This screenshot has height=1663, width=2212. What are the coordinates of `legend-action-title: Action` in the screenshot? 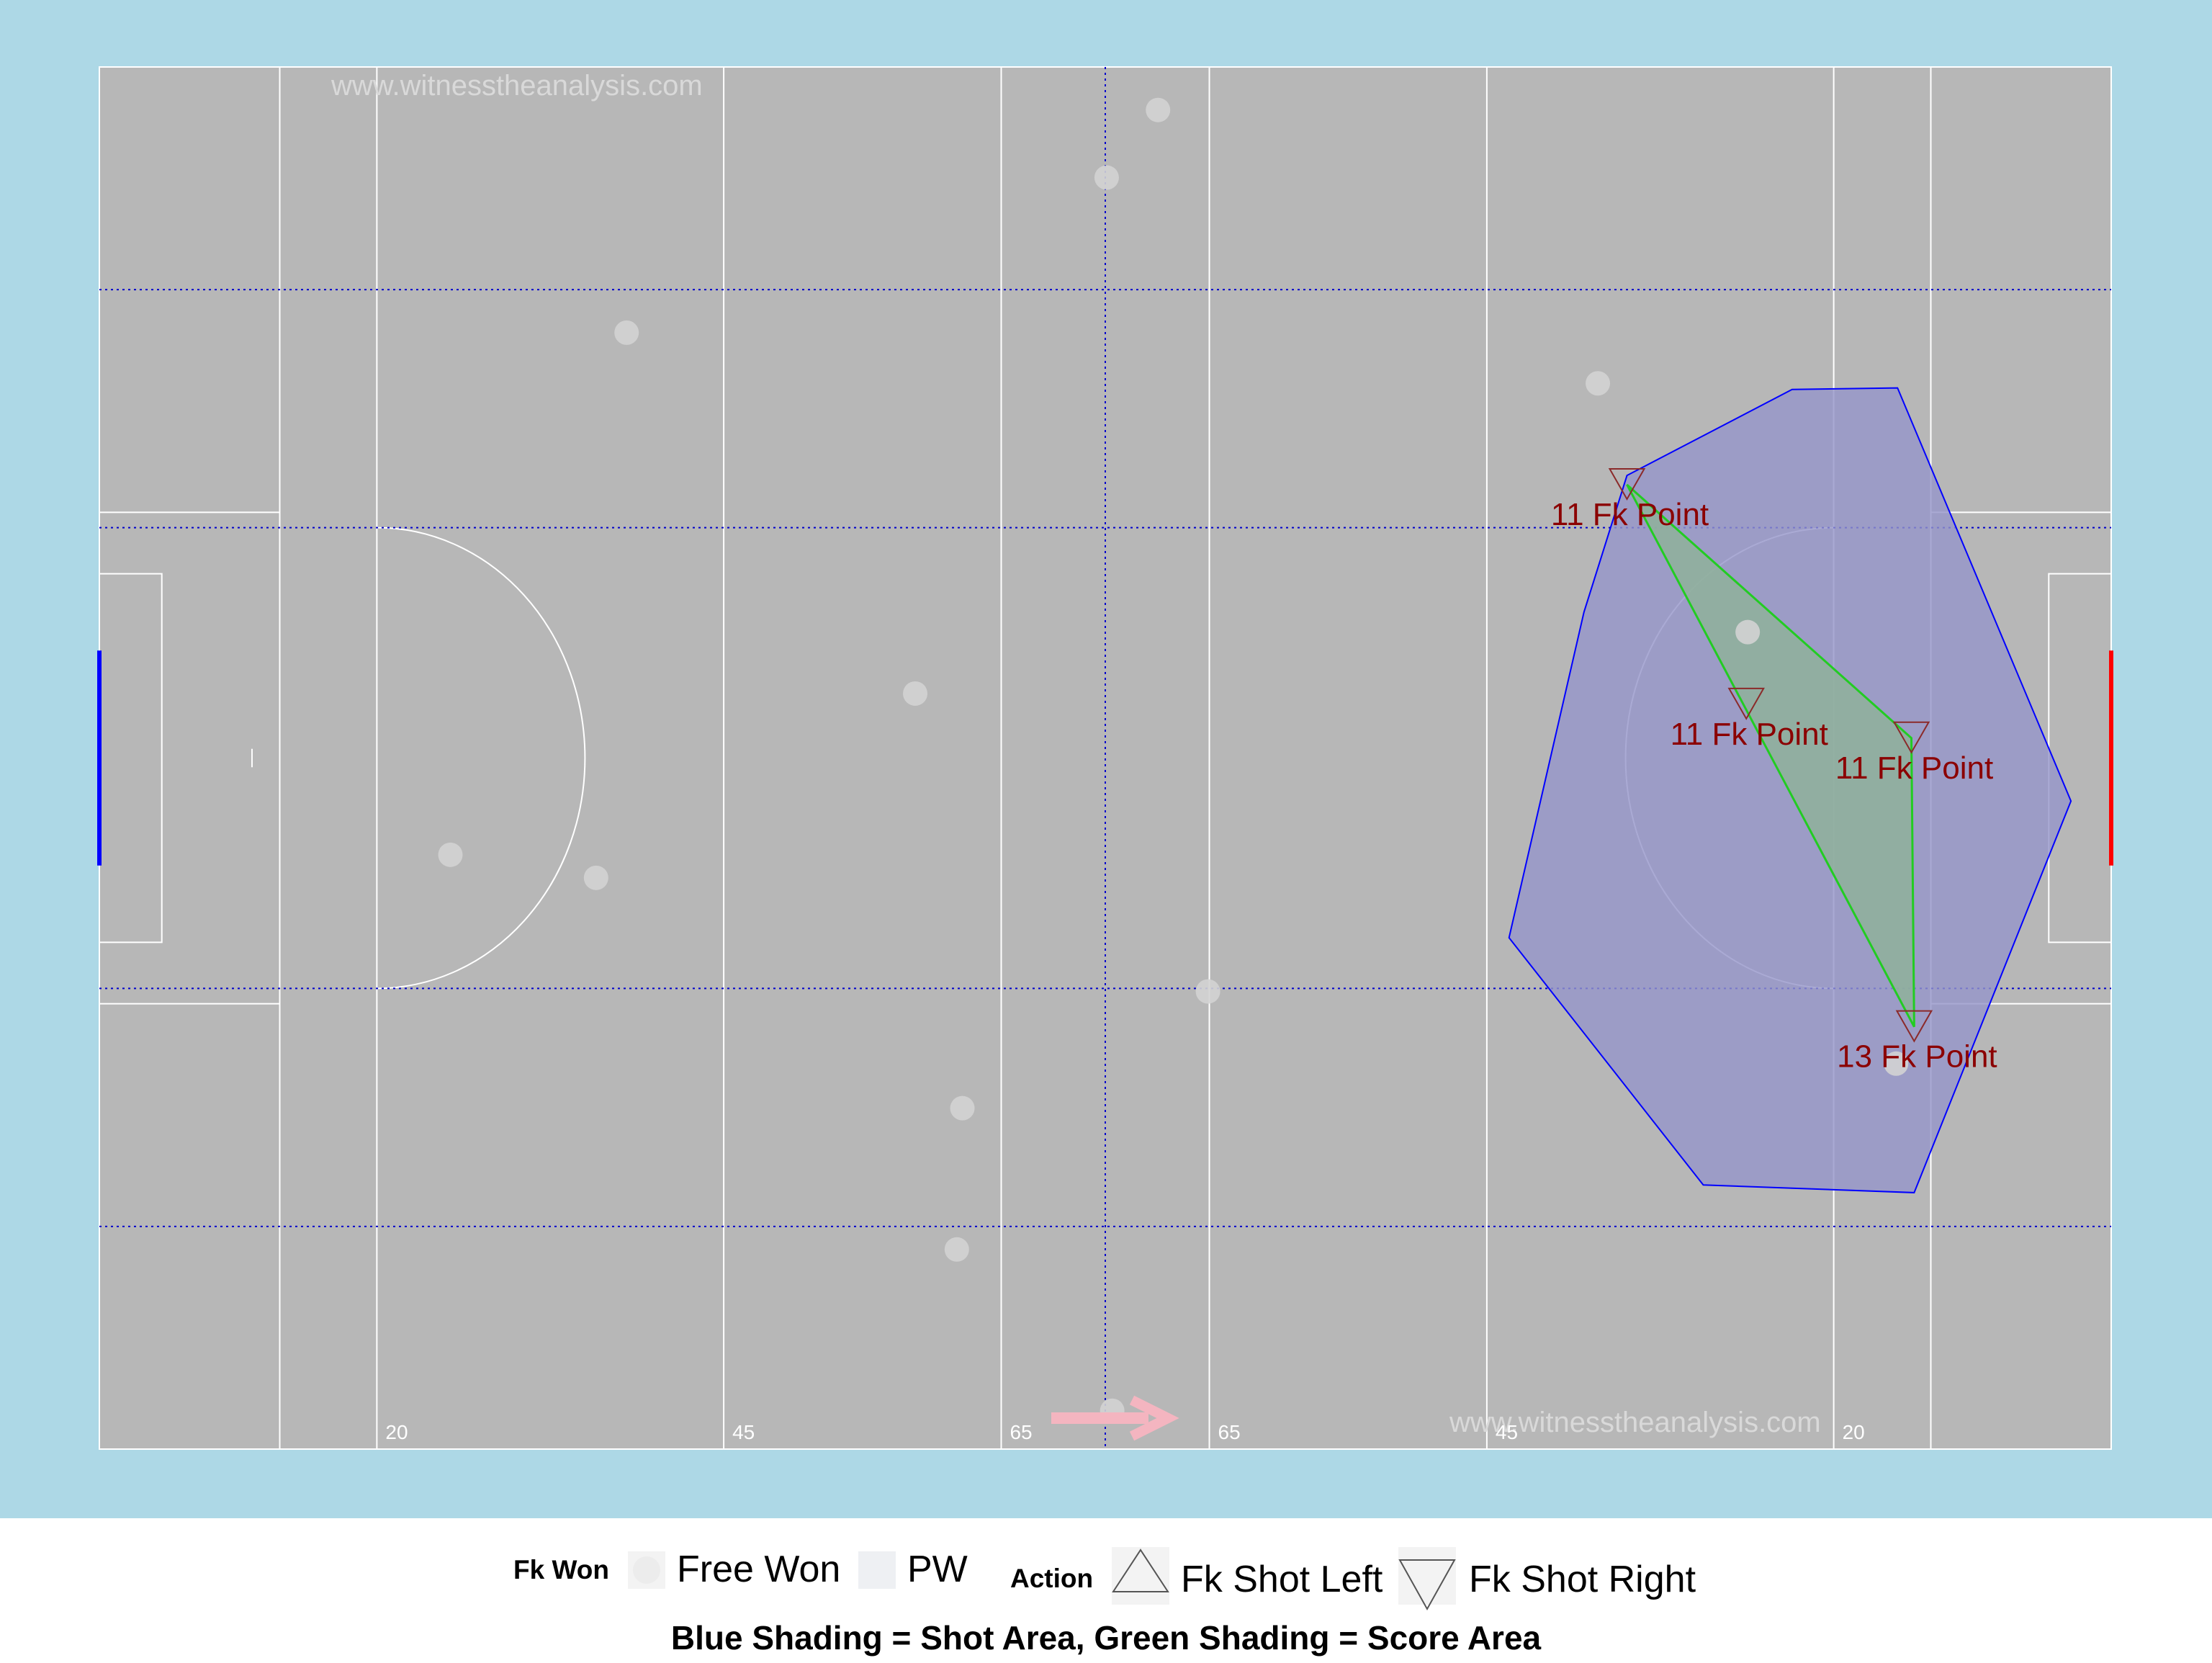 It's located at (1052, 1578).